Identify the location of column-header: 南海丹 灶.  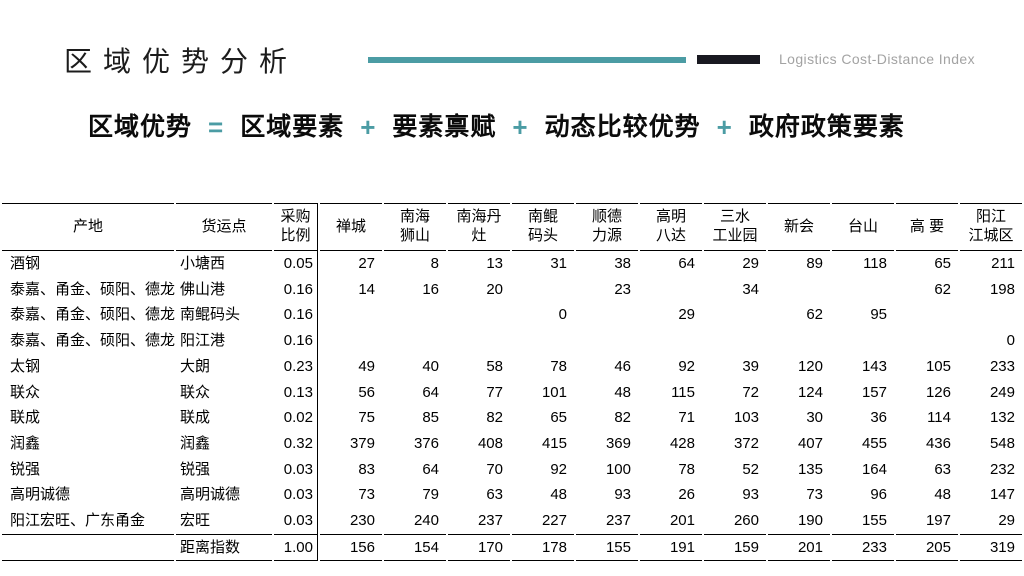
(479, 227).